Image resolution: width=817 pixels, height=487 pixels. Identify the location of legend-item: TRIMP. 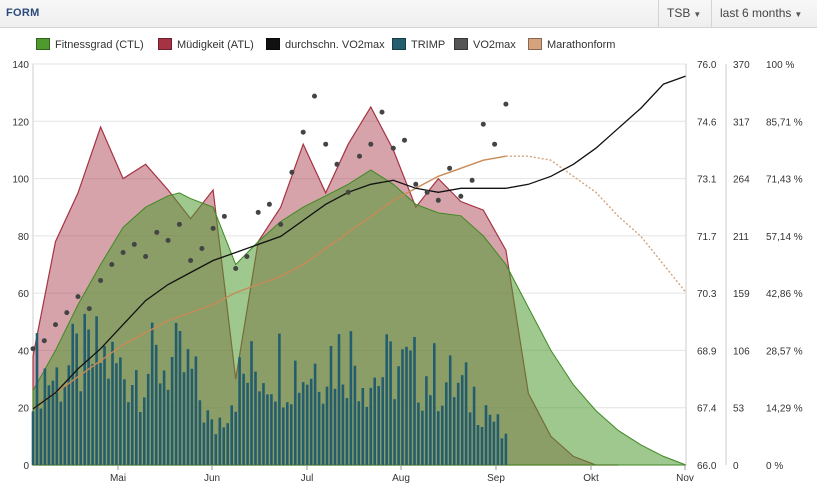
(418, 45).